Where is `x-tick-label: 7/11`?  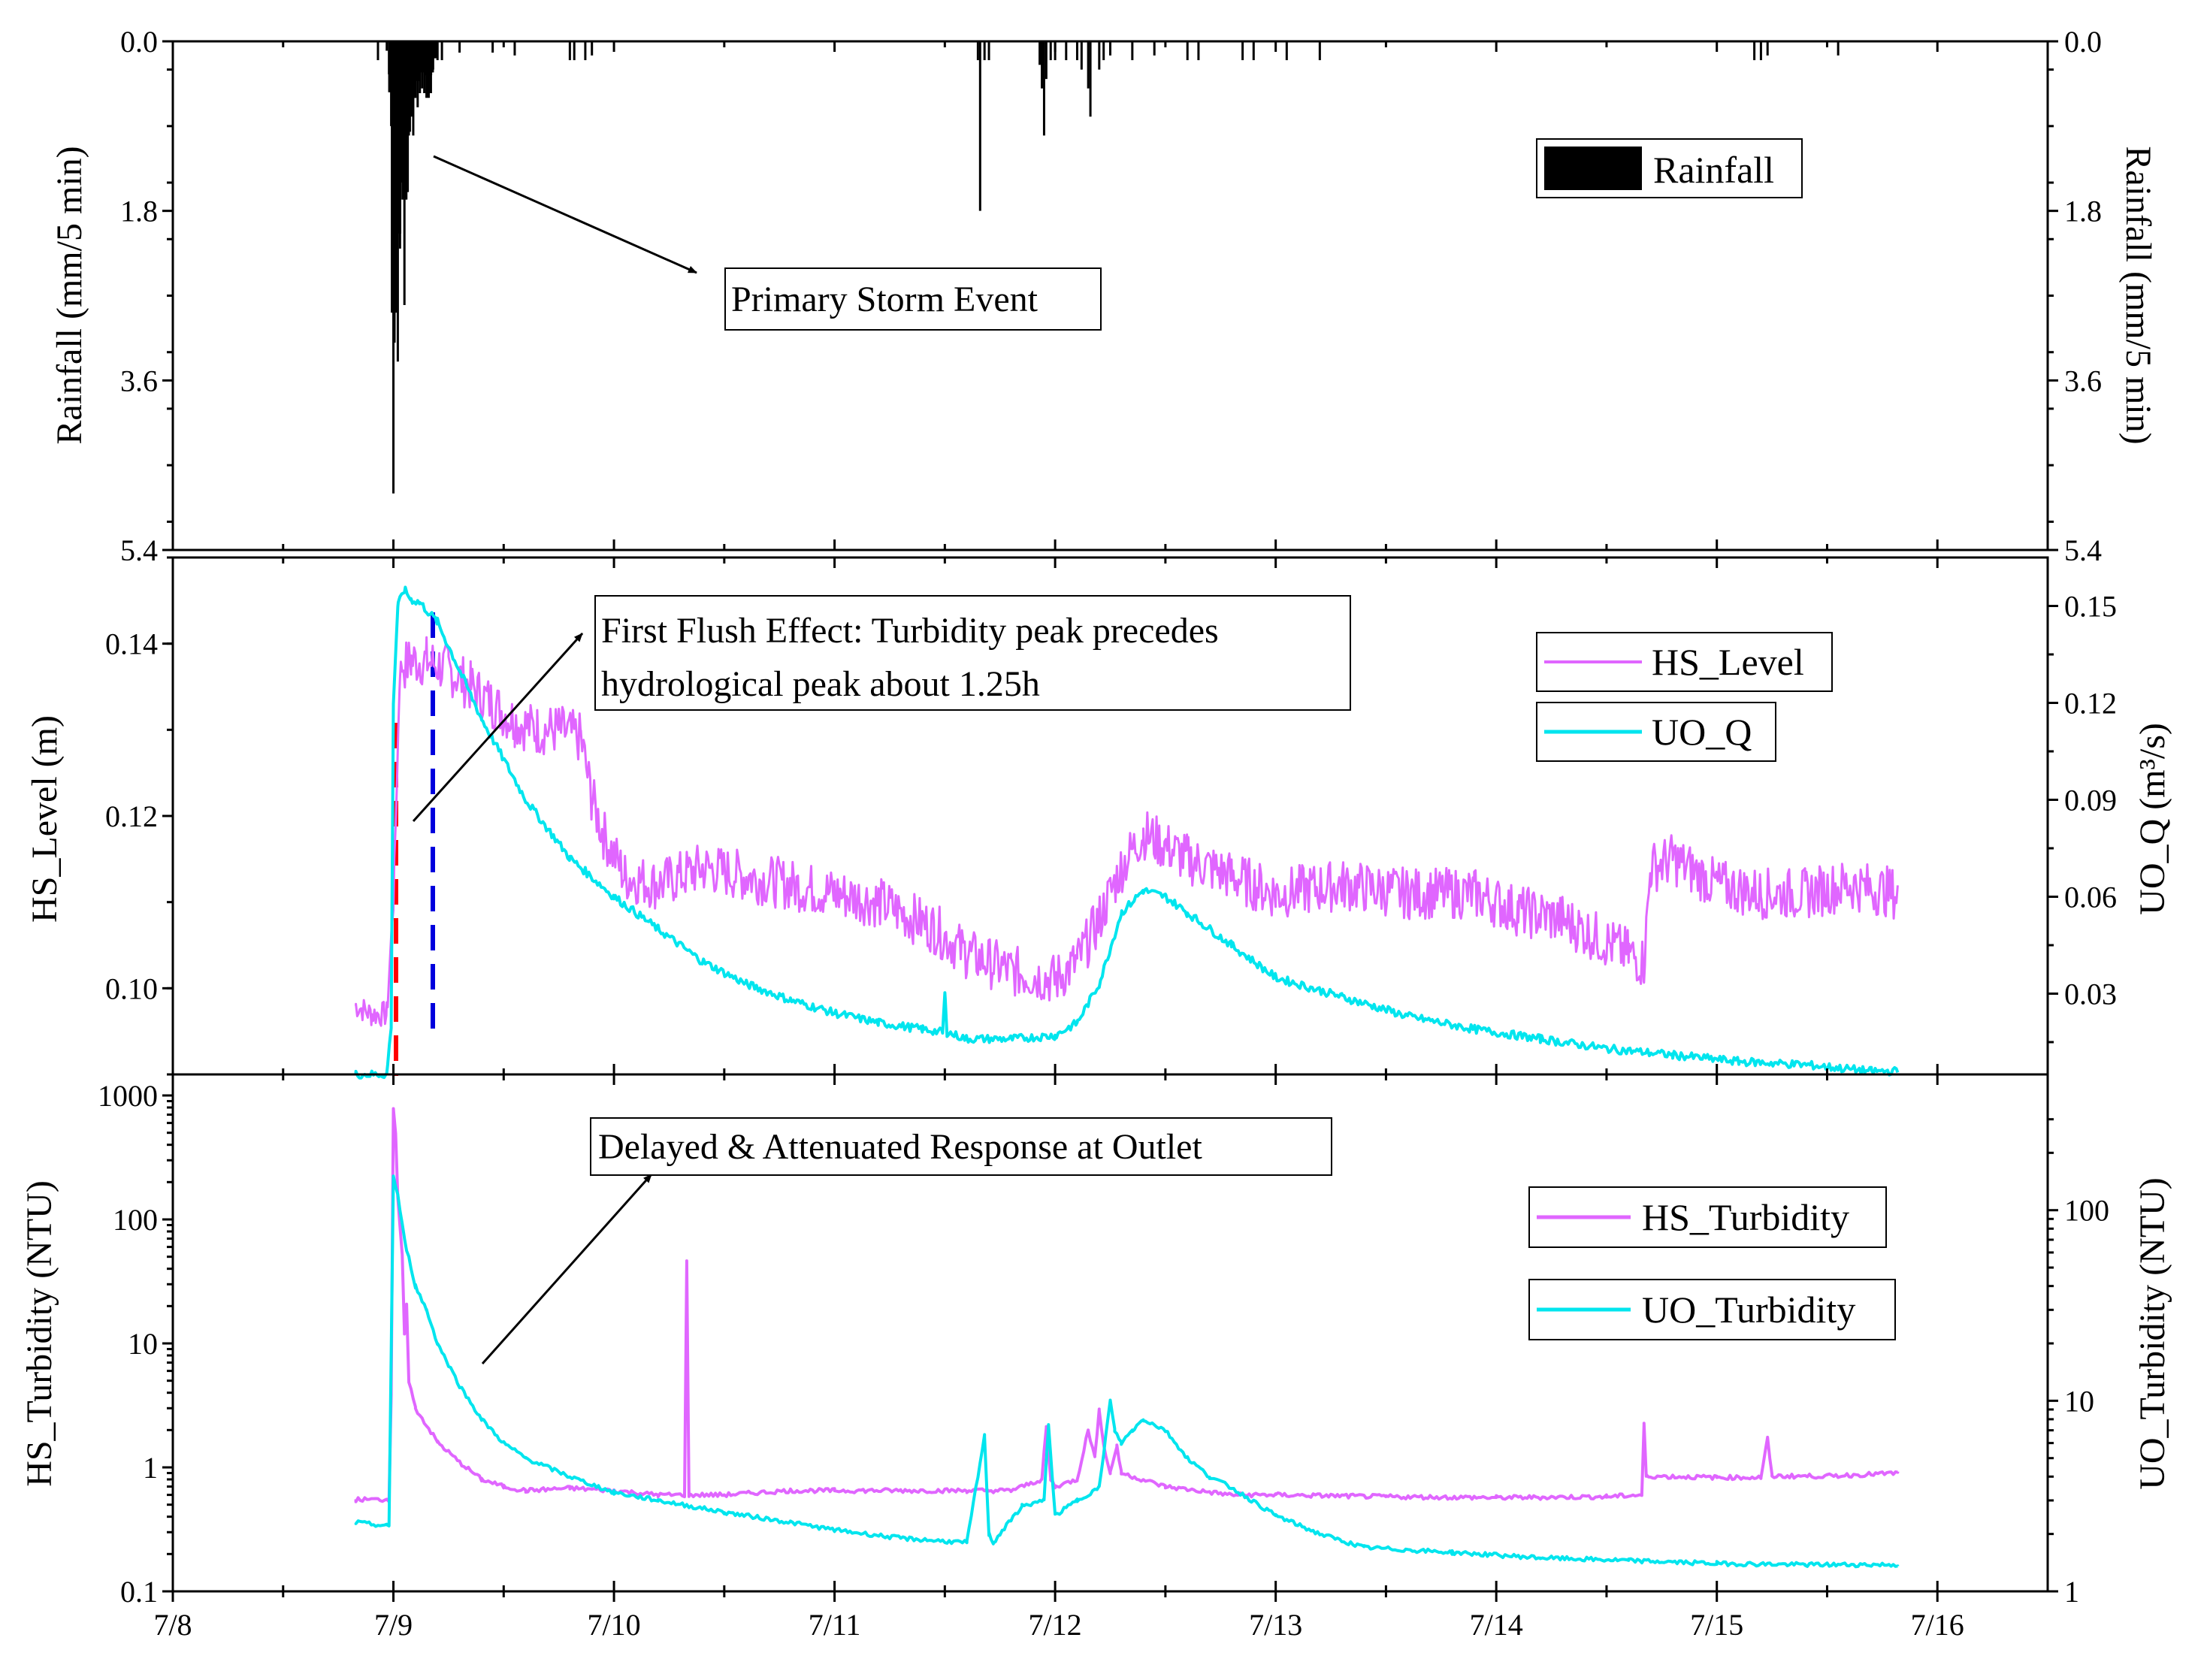
x-tick-label: 7/11 is located at coordinates (835, 1625).